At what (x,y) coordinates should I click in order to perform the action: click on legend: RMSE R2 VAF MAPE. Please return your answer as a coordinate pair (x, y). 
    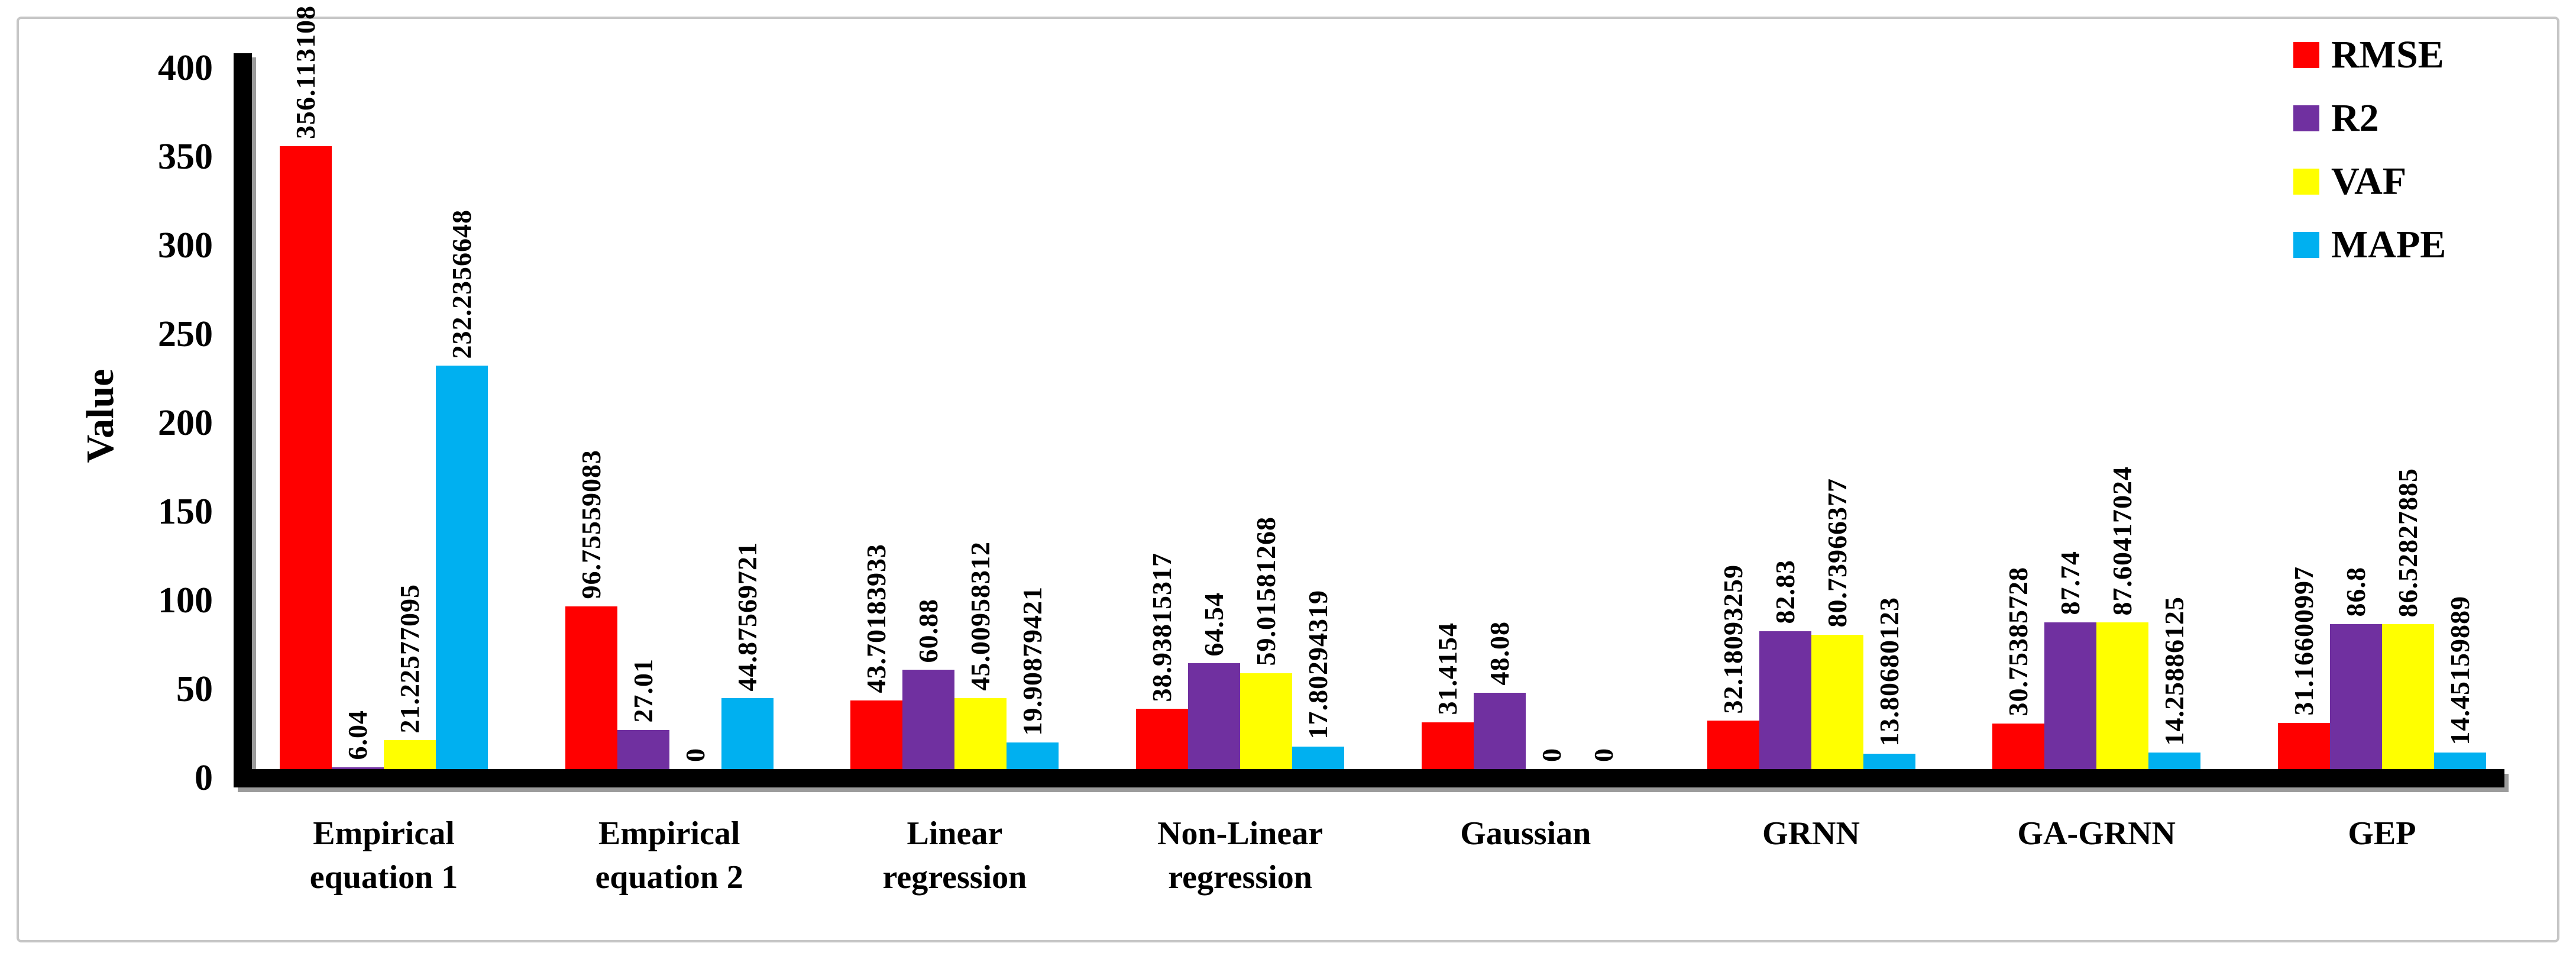
    Looking at the image, I should click on (2370, 159).